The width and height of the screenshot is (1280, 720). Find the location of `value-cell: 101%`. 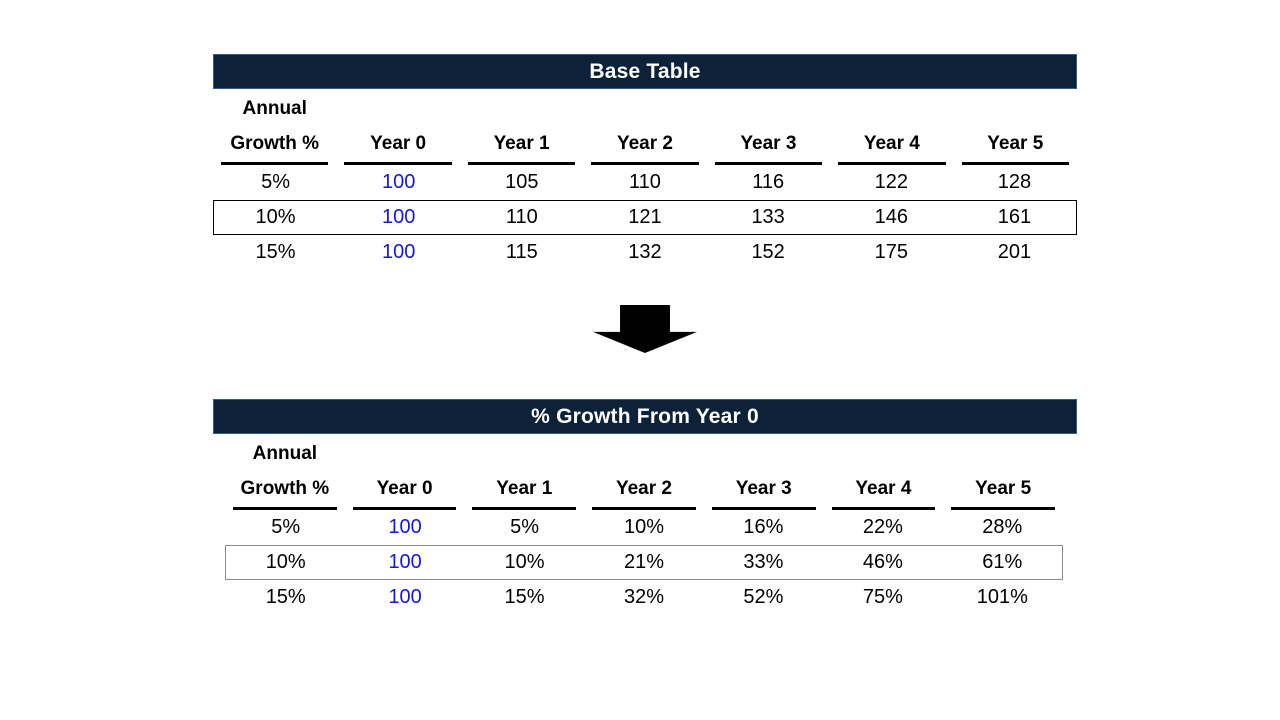

value-cell: 101% is located at coordinates (1002, 597).